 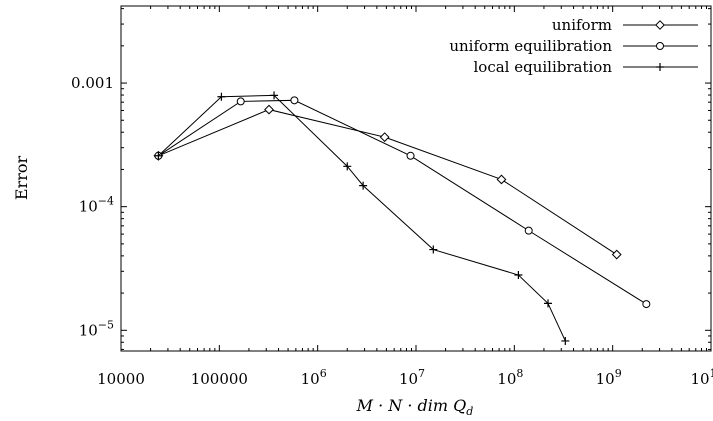 I want to click on legend-label: local equilibration, so click(x=542, y=67).